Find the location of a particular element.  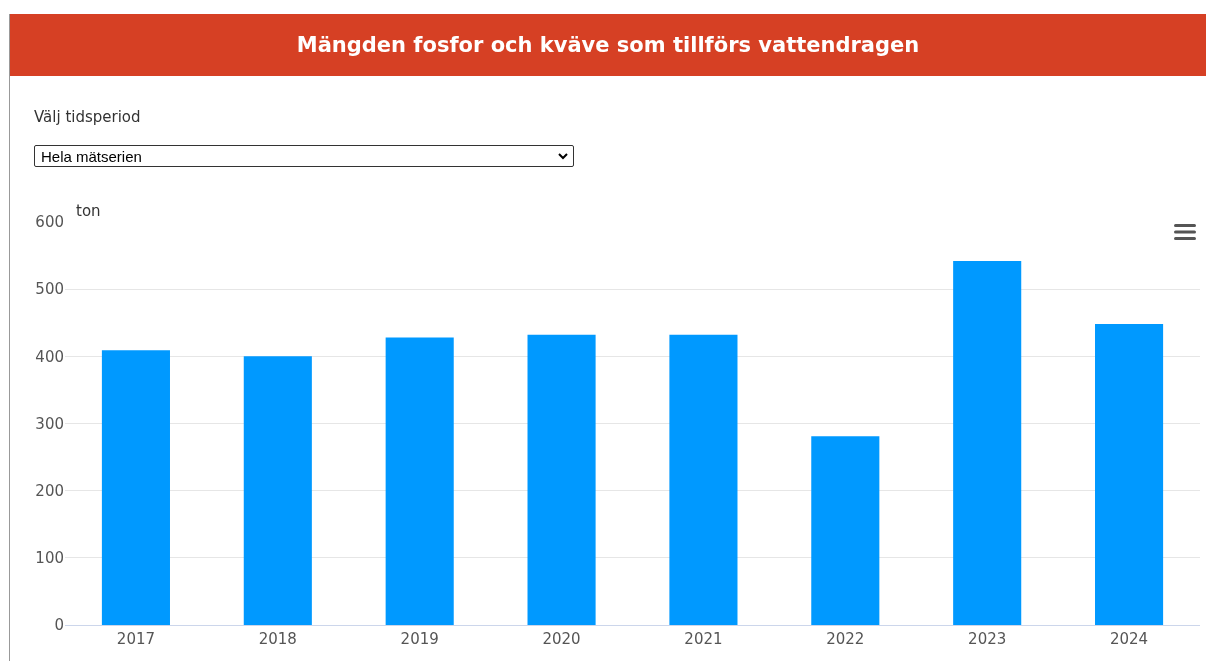

x-tick-label: 2017 is located at coordinates (136, 639).